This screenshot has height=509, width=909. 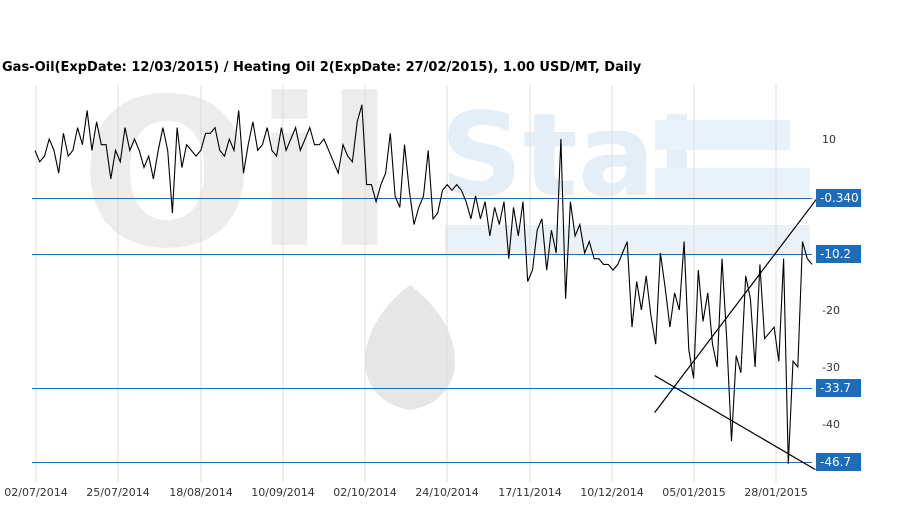 I want to click on y-tick-label: -30, so click(x=831, y=367).